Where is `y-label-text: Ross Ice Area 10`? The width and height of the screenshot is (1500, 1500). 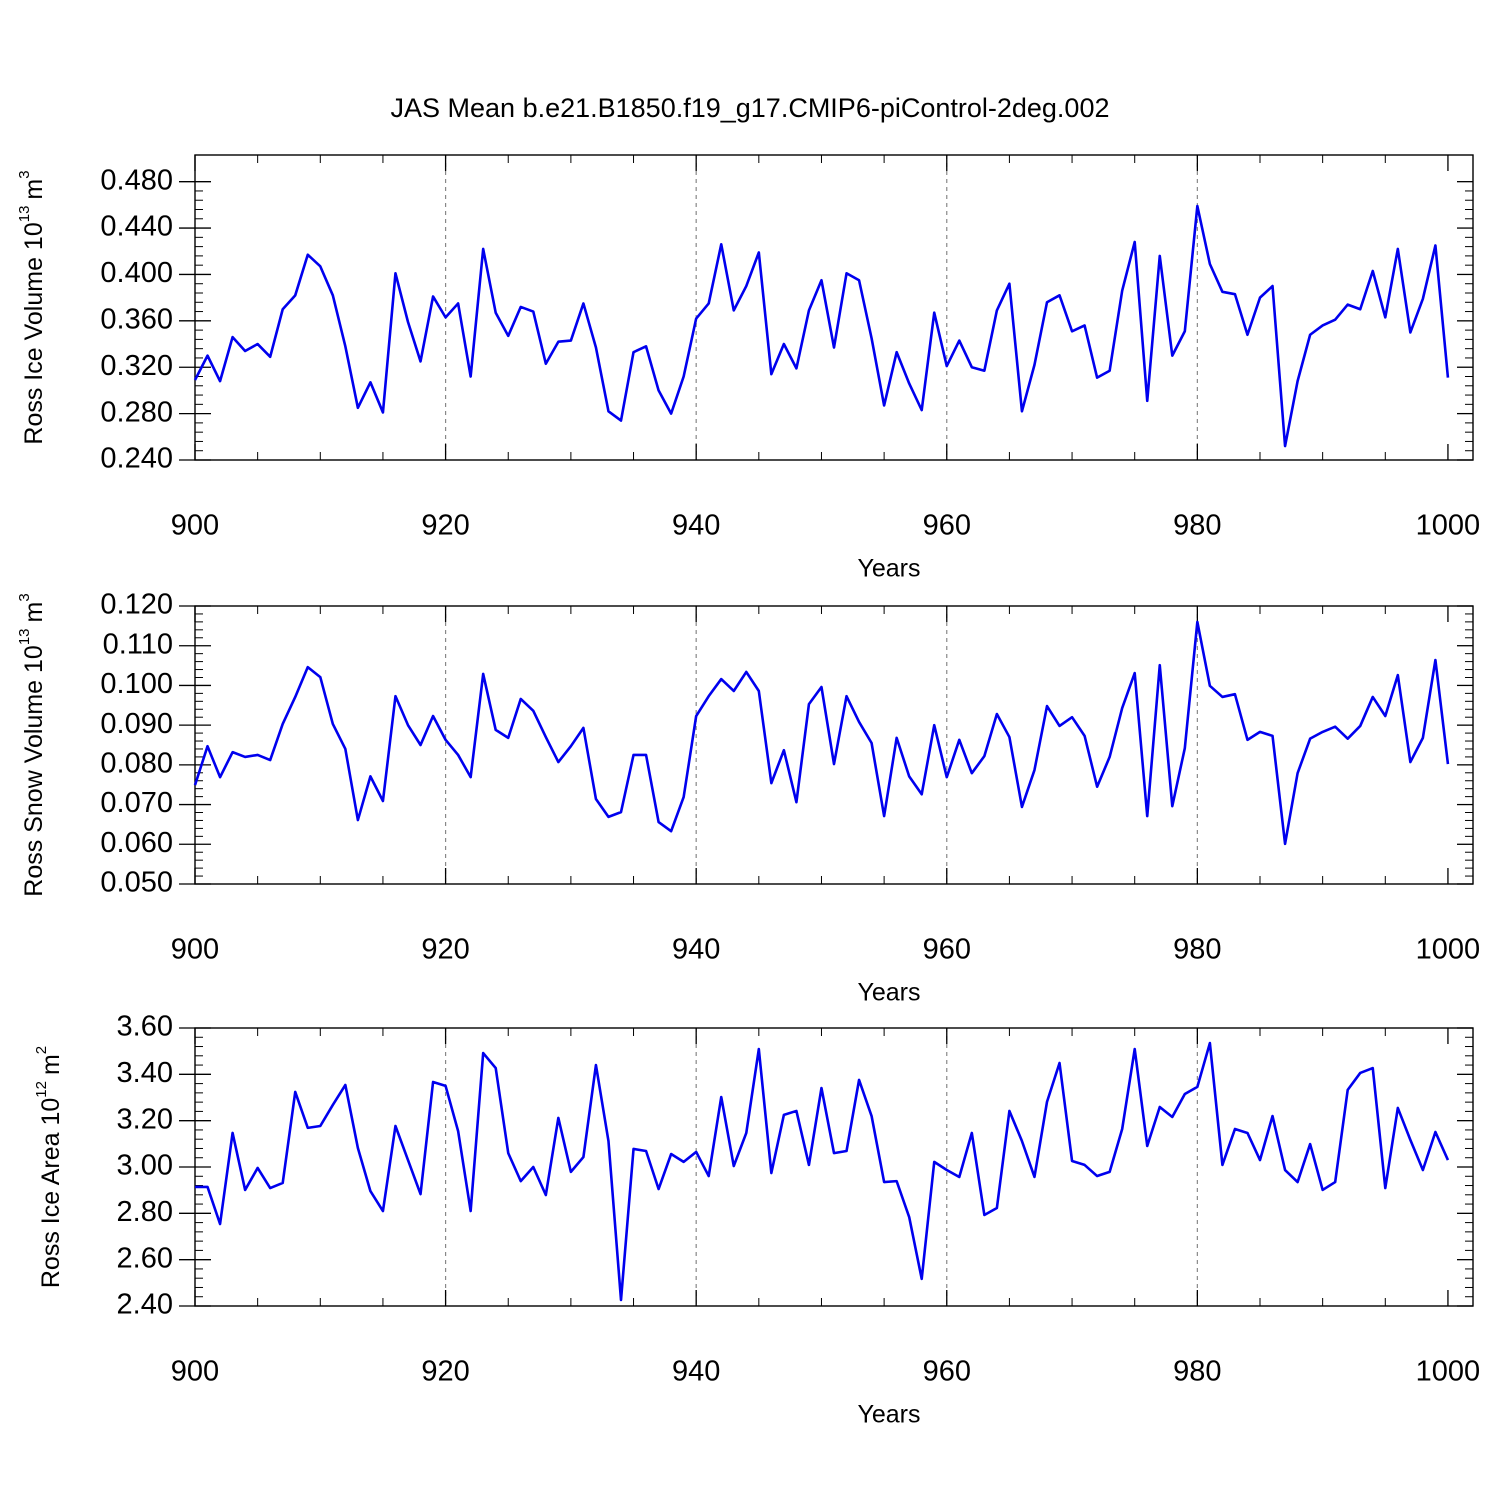 y-label-text: Ross Ice Area 10 is located at coordinates (51, 1193).